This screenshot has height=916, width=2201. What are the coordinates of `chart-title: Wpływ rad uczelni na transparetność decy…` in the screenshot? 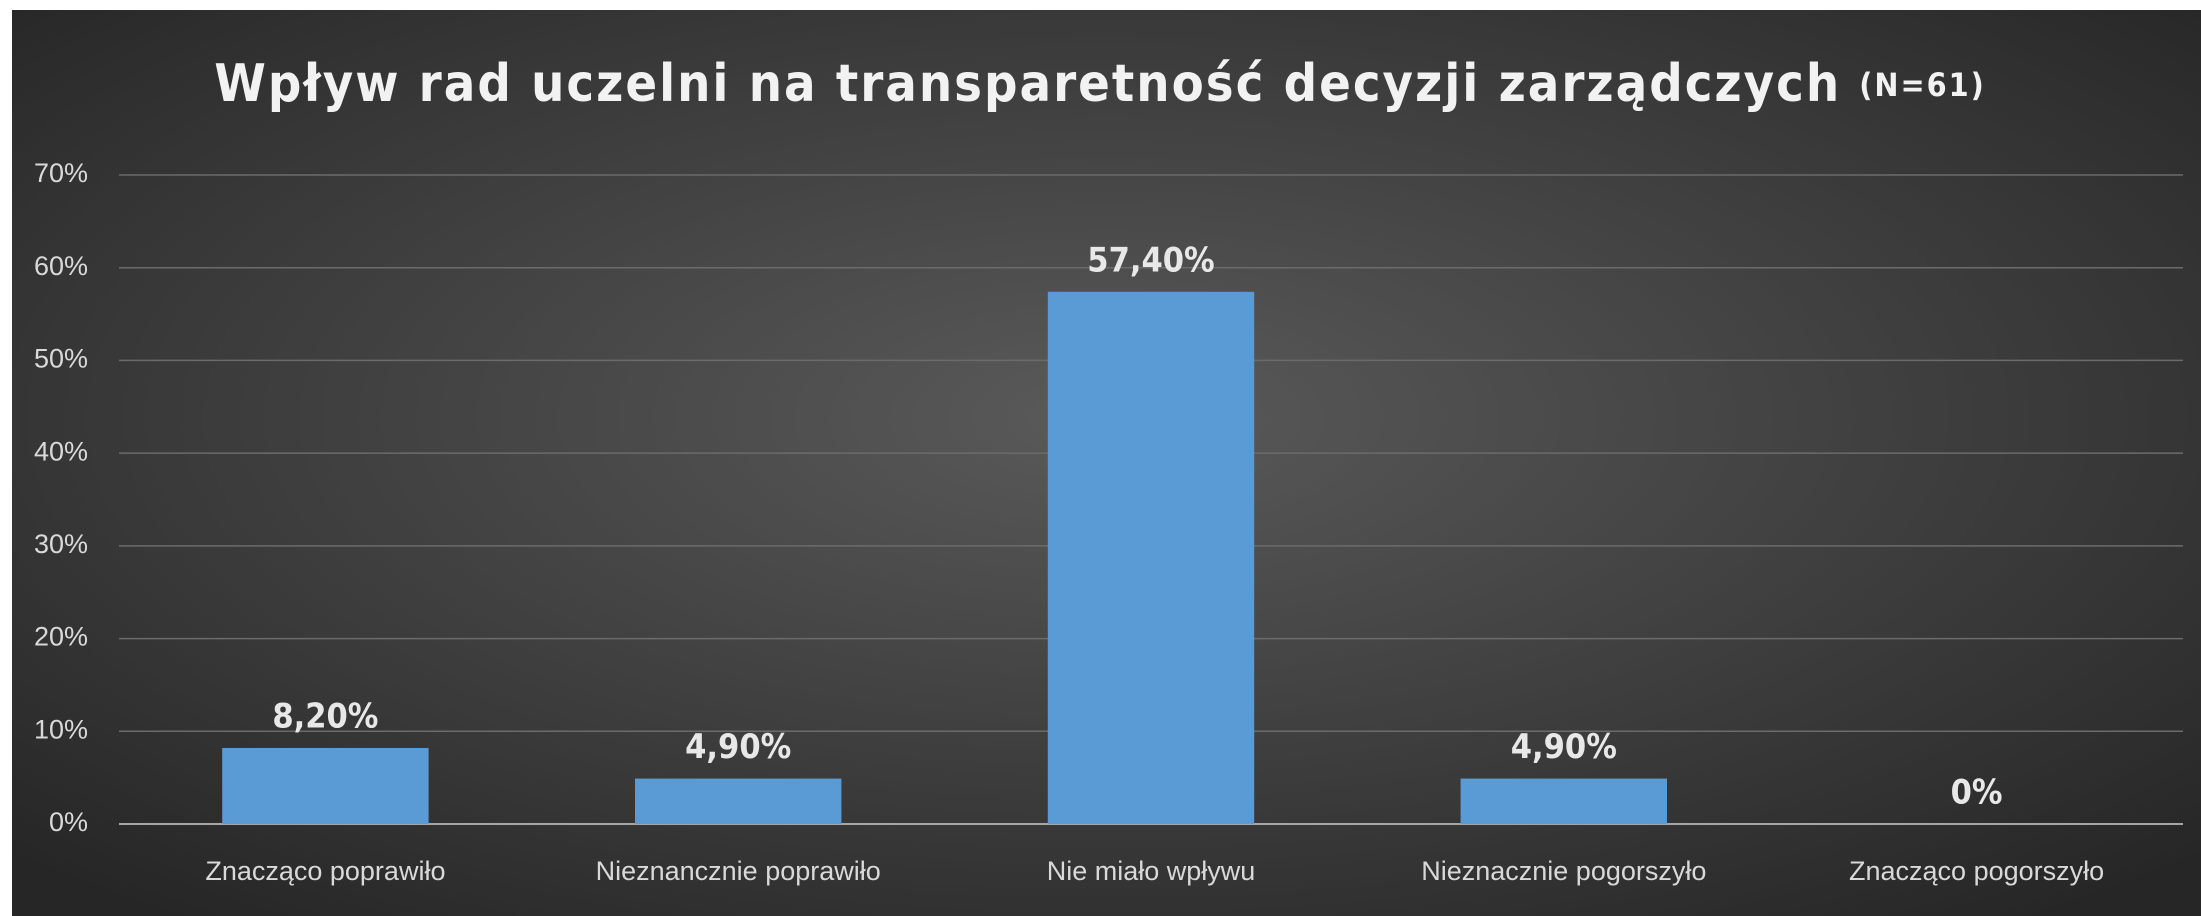 It's located at (1027, 84).